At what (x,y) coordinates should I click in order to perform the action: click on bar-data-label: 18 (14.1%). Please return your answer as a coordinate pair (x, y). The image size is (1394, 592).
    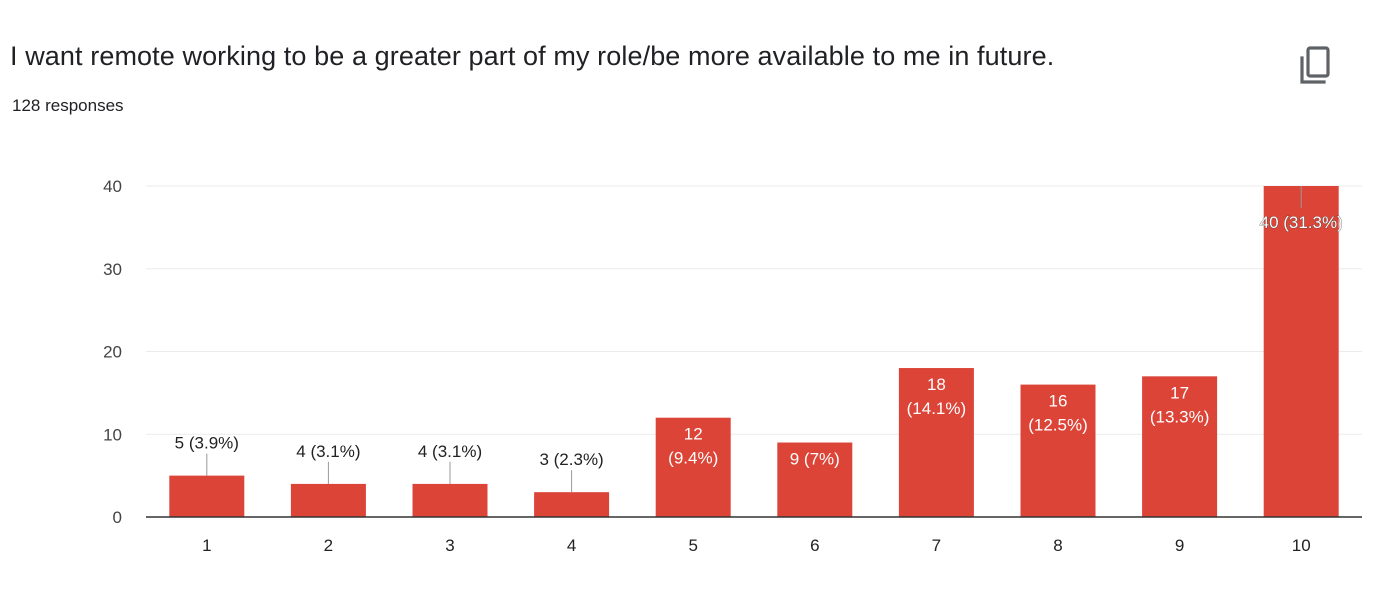
    Looking at the image, I should click on (937, 396).